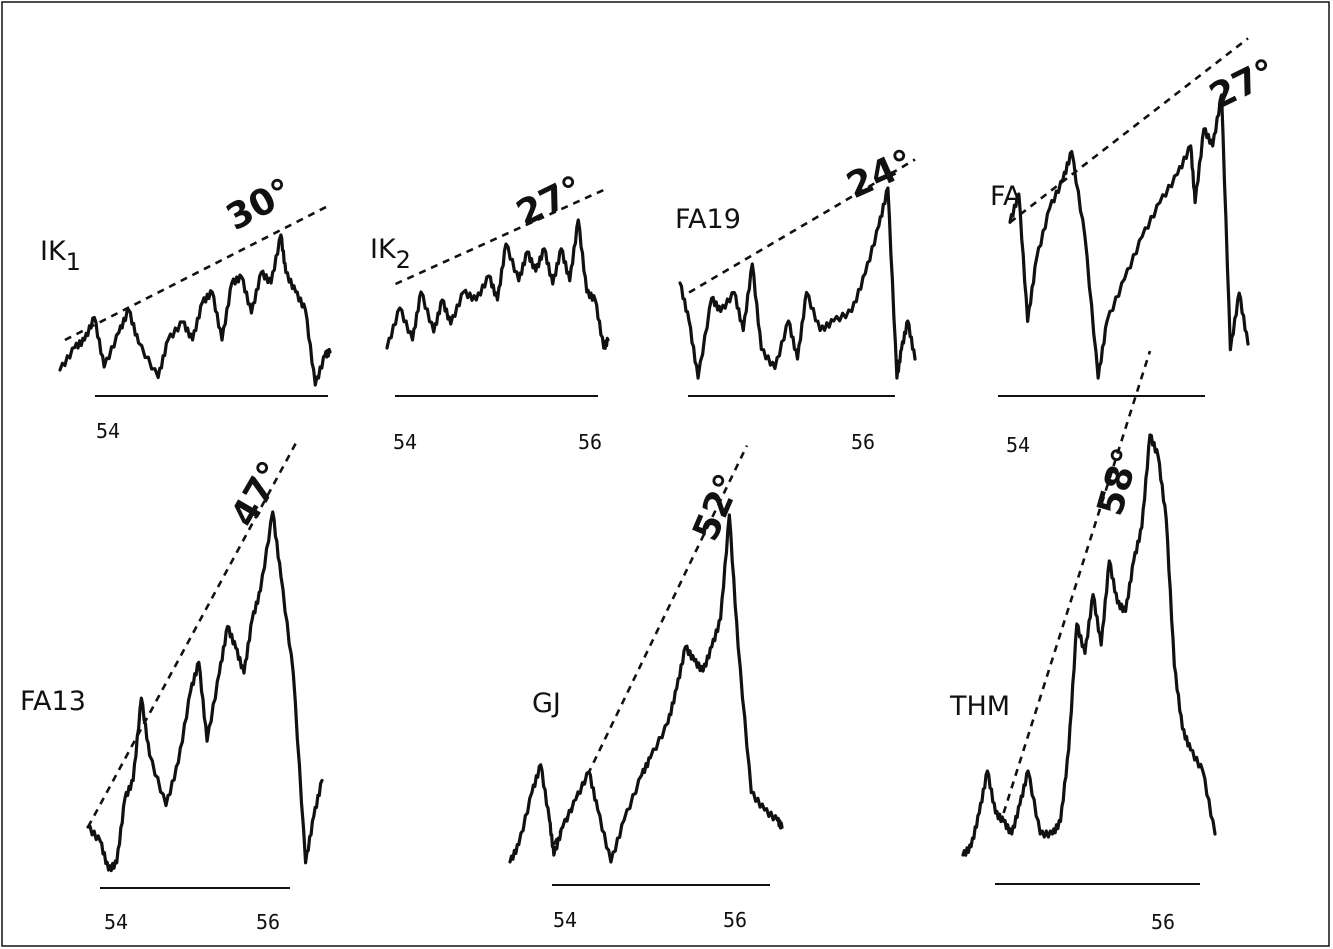 This screenshot has width=1333, height=949. I want to click on angle-label: 24°, so click(880, 174).